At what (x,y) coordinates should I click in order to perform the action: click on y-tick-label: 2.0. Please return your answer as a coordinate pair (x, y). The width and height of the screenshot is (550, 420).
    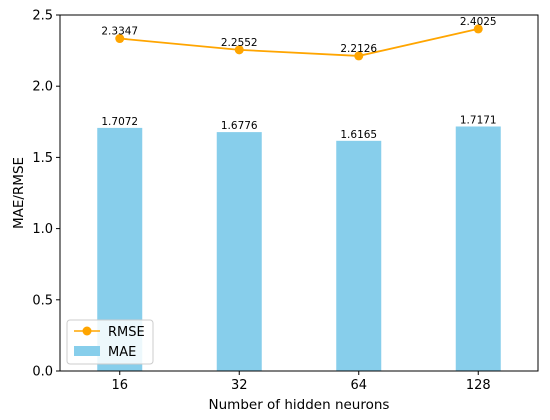
    Looking at the image, I should click on (42, 87).